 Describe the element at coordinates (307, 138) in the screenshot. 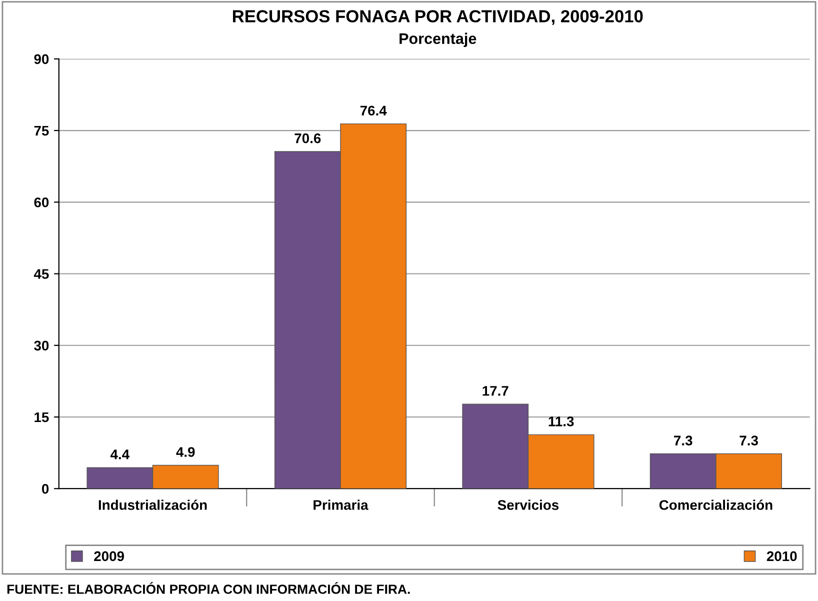

I see `data-label: 70.6` at that location.